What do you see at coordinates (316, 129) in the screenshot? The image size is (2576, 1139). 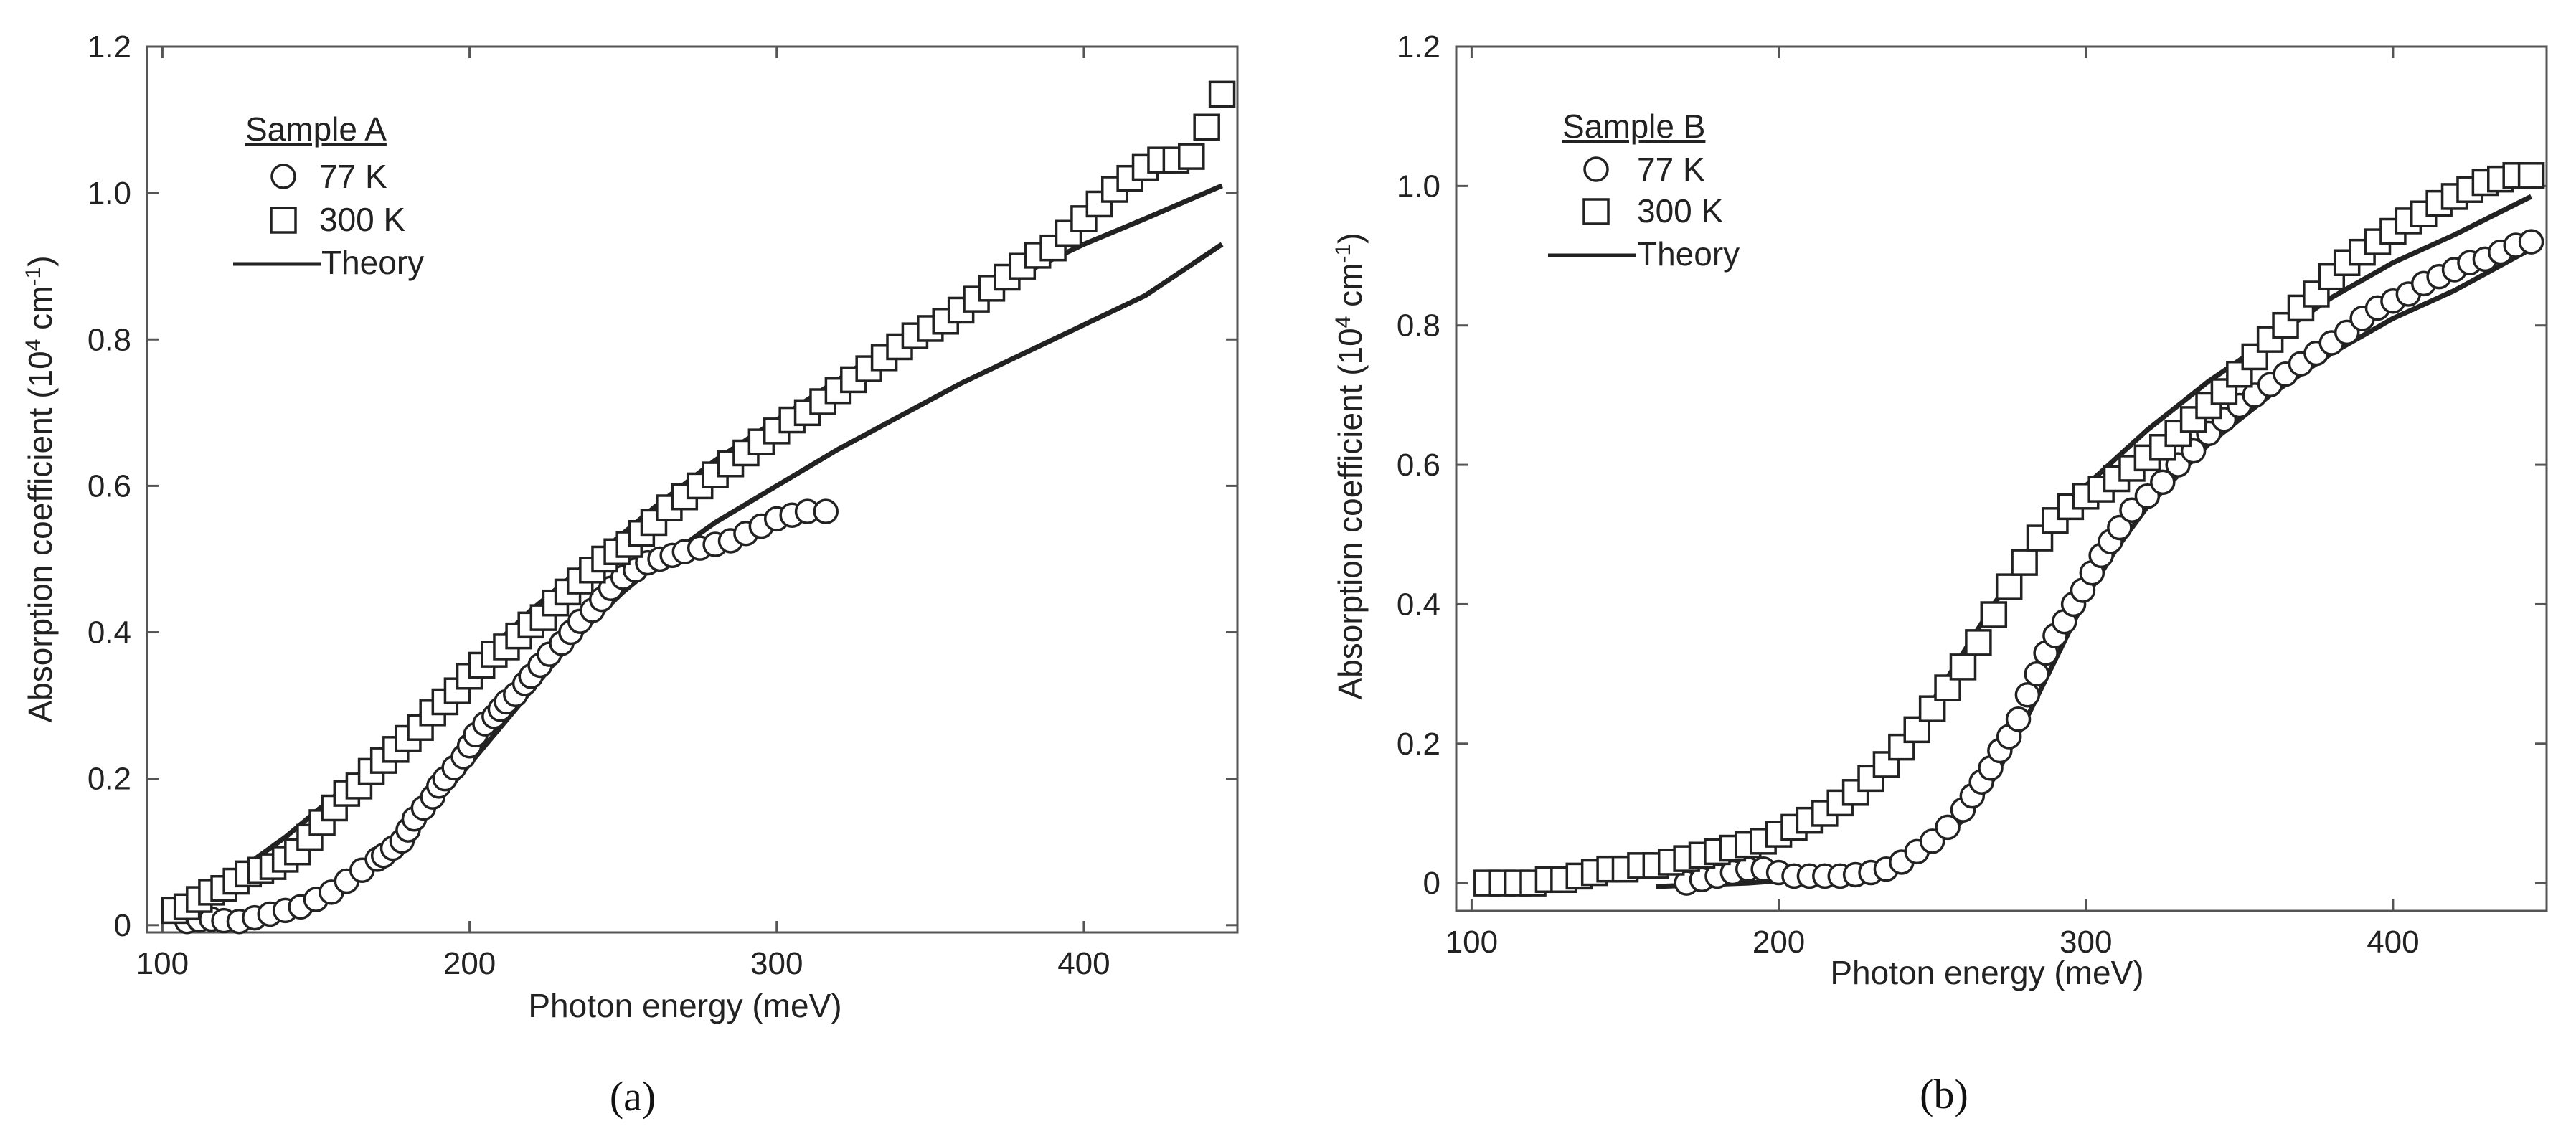 I see `legend-title: Sample A` at bounding box center [316, 129].